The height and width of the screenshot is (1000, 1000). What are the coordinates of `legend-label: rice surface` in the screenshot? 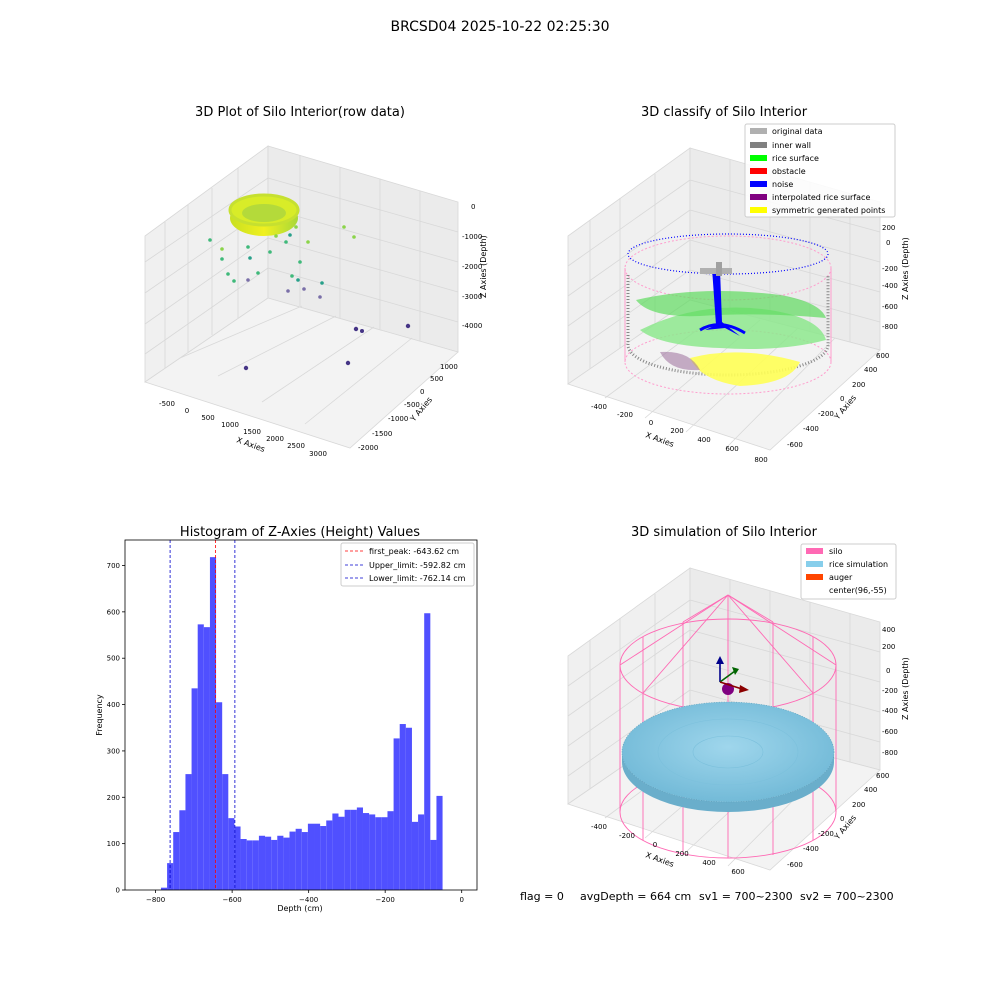 It's located at (795, 158).